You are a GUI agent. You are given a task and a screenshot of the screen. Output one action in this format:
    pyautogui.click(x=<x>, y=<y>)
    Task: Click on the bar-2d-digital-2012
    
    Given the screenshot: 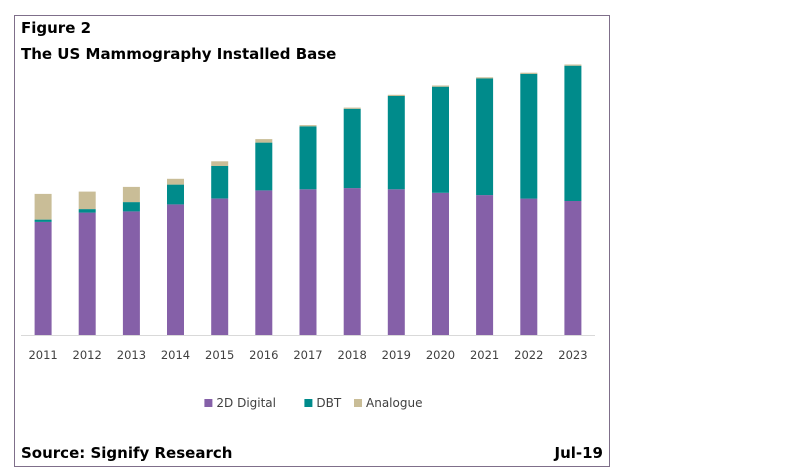 What is the action you would take?
    pyautogui.click(x=87, y=273)
    